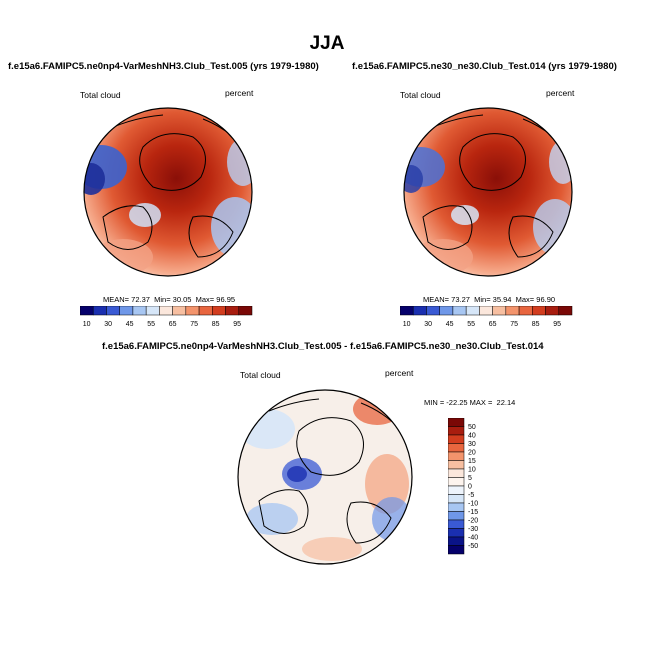 The image size is (654, 654). I want to click on panel-3-region-sw-negative, so click(272, 519).